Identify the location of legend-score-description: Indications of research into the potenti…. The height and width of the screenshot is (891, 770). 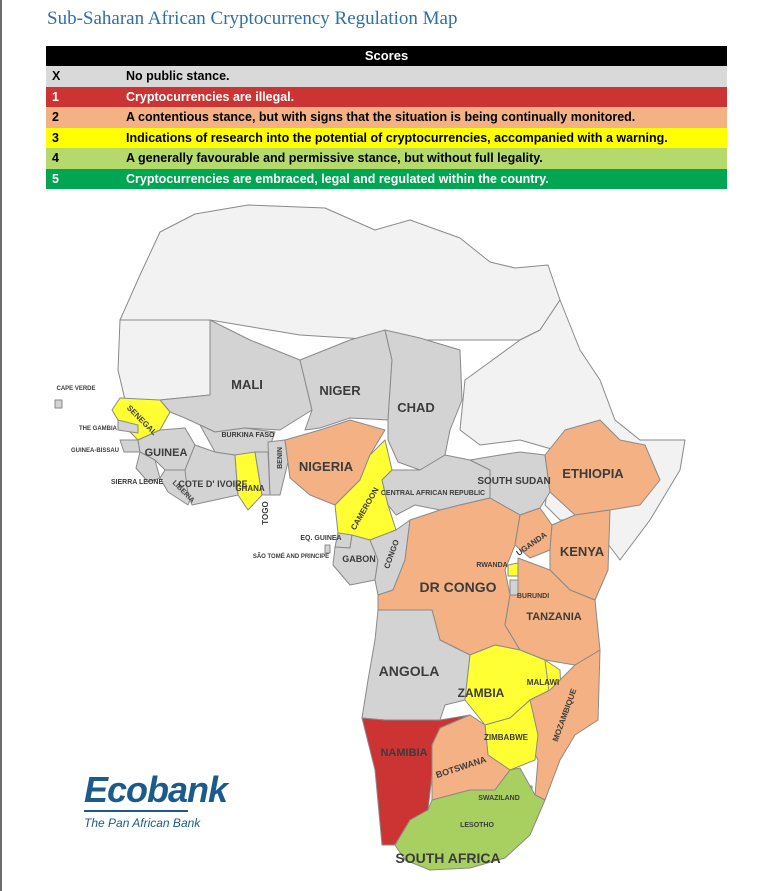
(397, 137).